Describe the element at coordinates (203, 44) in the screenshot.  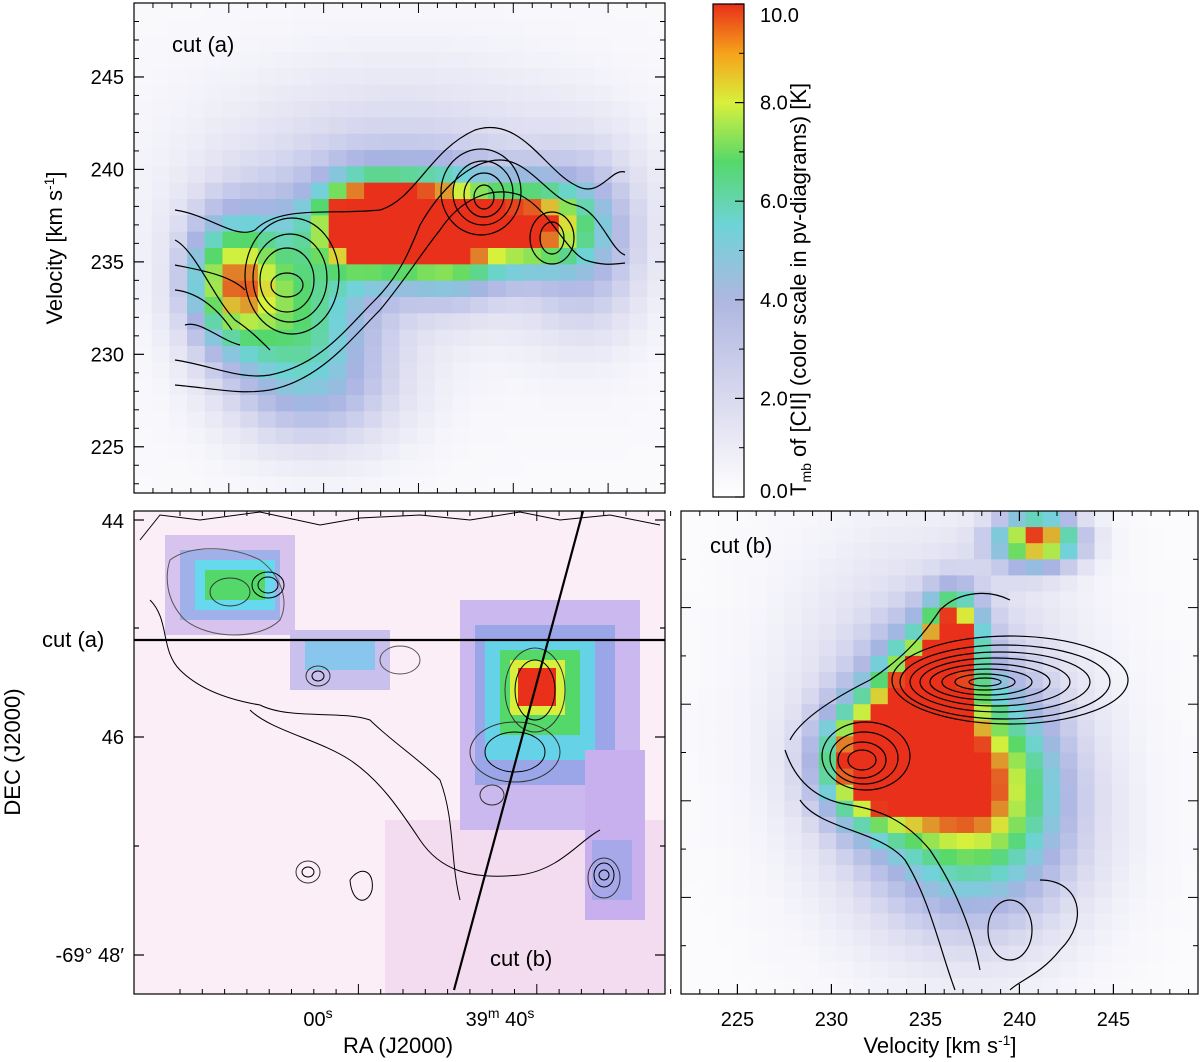
I see `panel-a-title: cut (a)` at that location.